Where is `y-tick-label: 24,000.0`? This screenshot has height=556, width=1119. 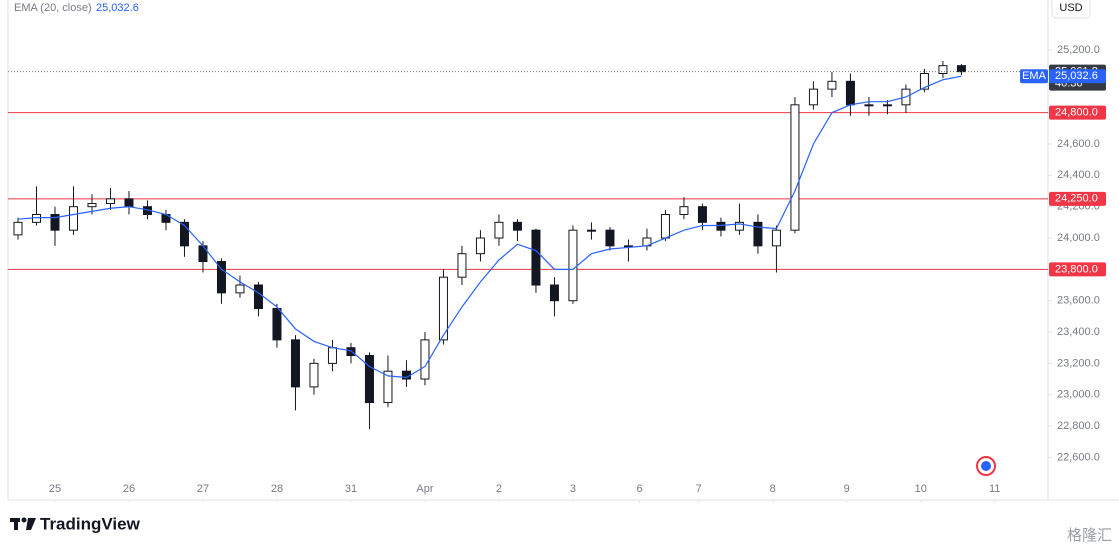 y-tick-label: 24,000.0 is located at coordinates (1078, 238).